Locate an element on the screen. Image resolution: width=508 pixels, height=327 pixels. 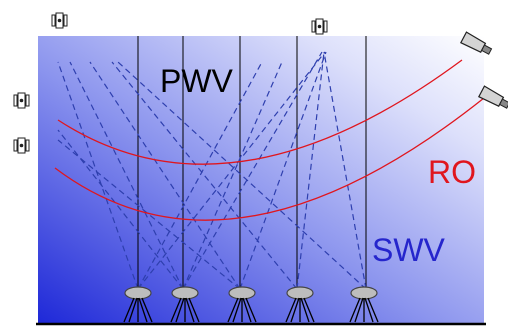
ro-label: RO is located at coordinates (452, 172).